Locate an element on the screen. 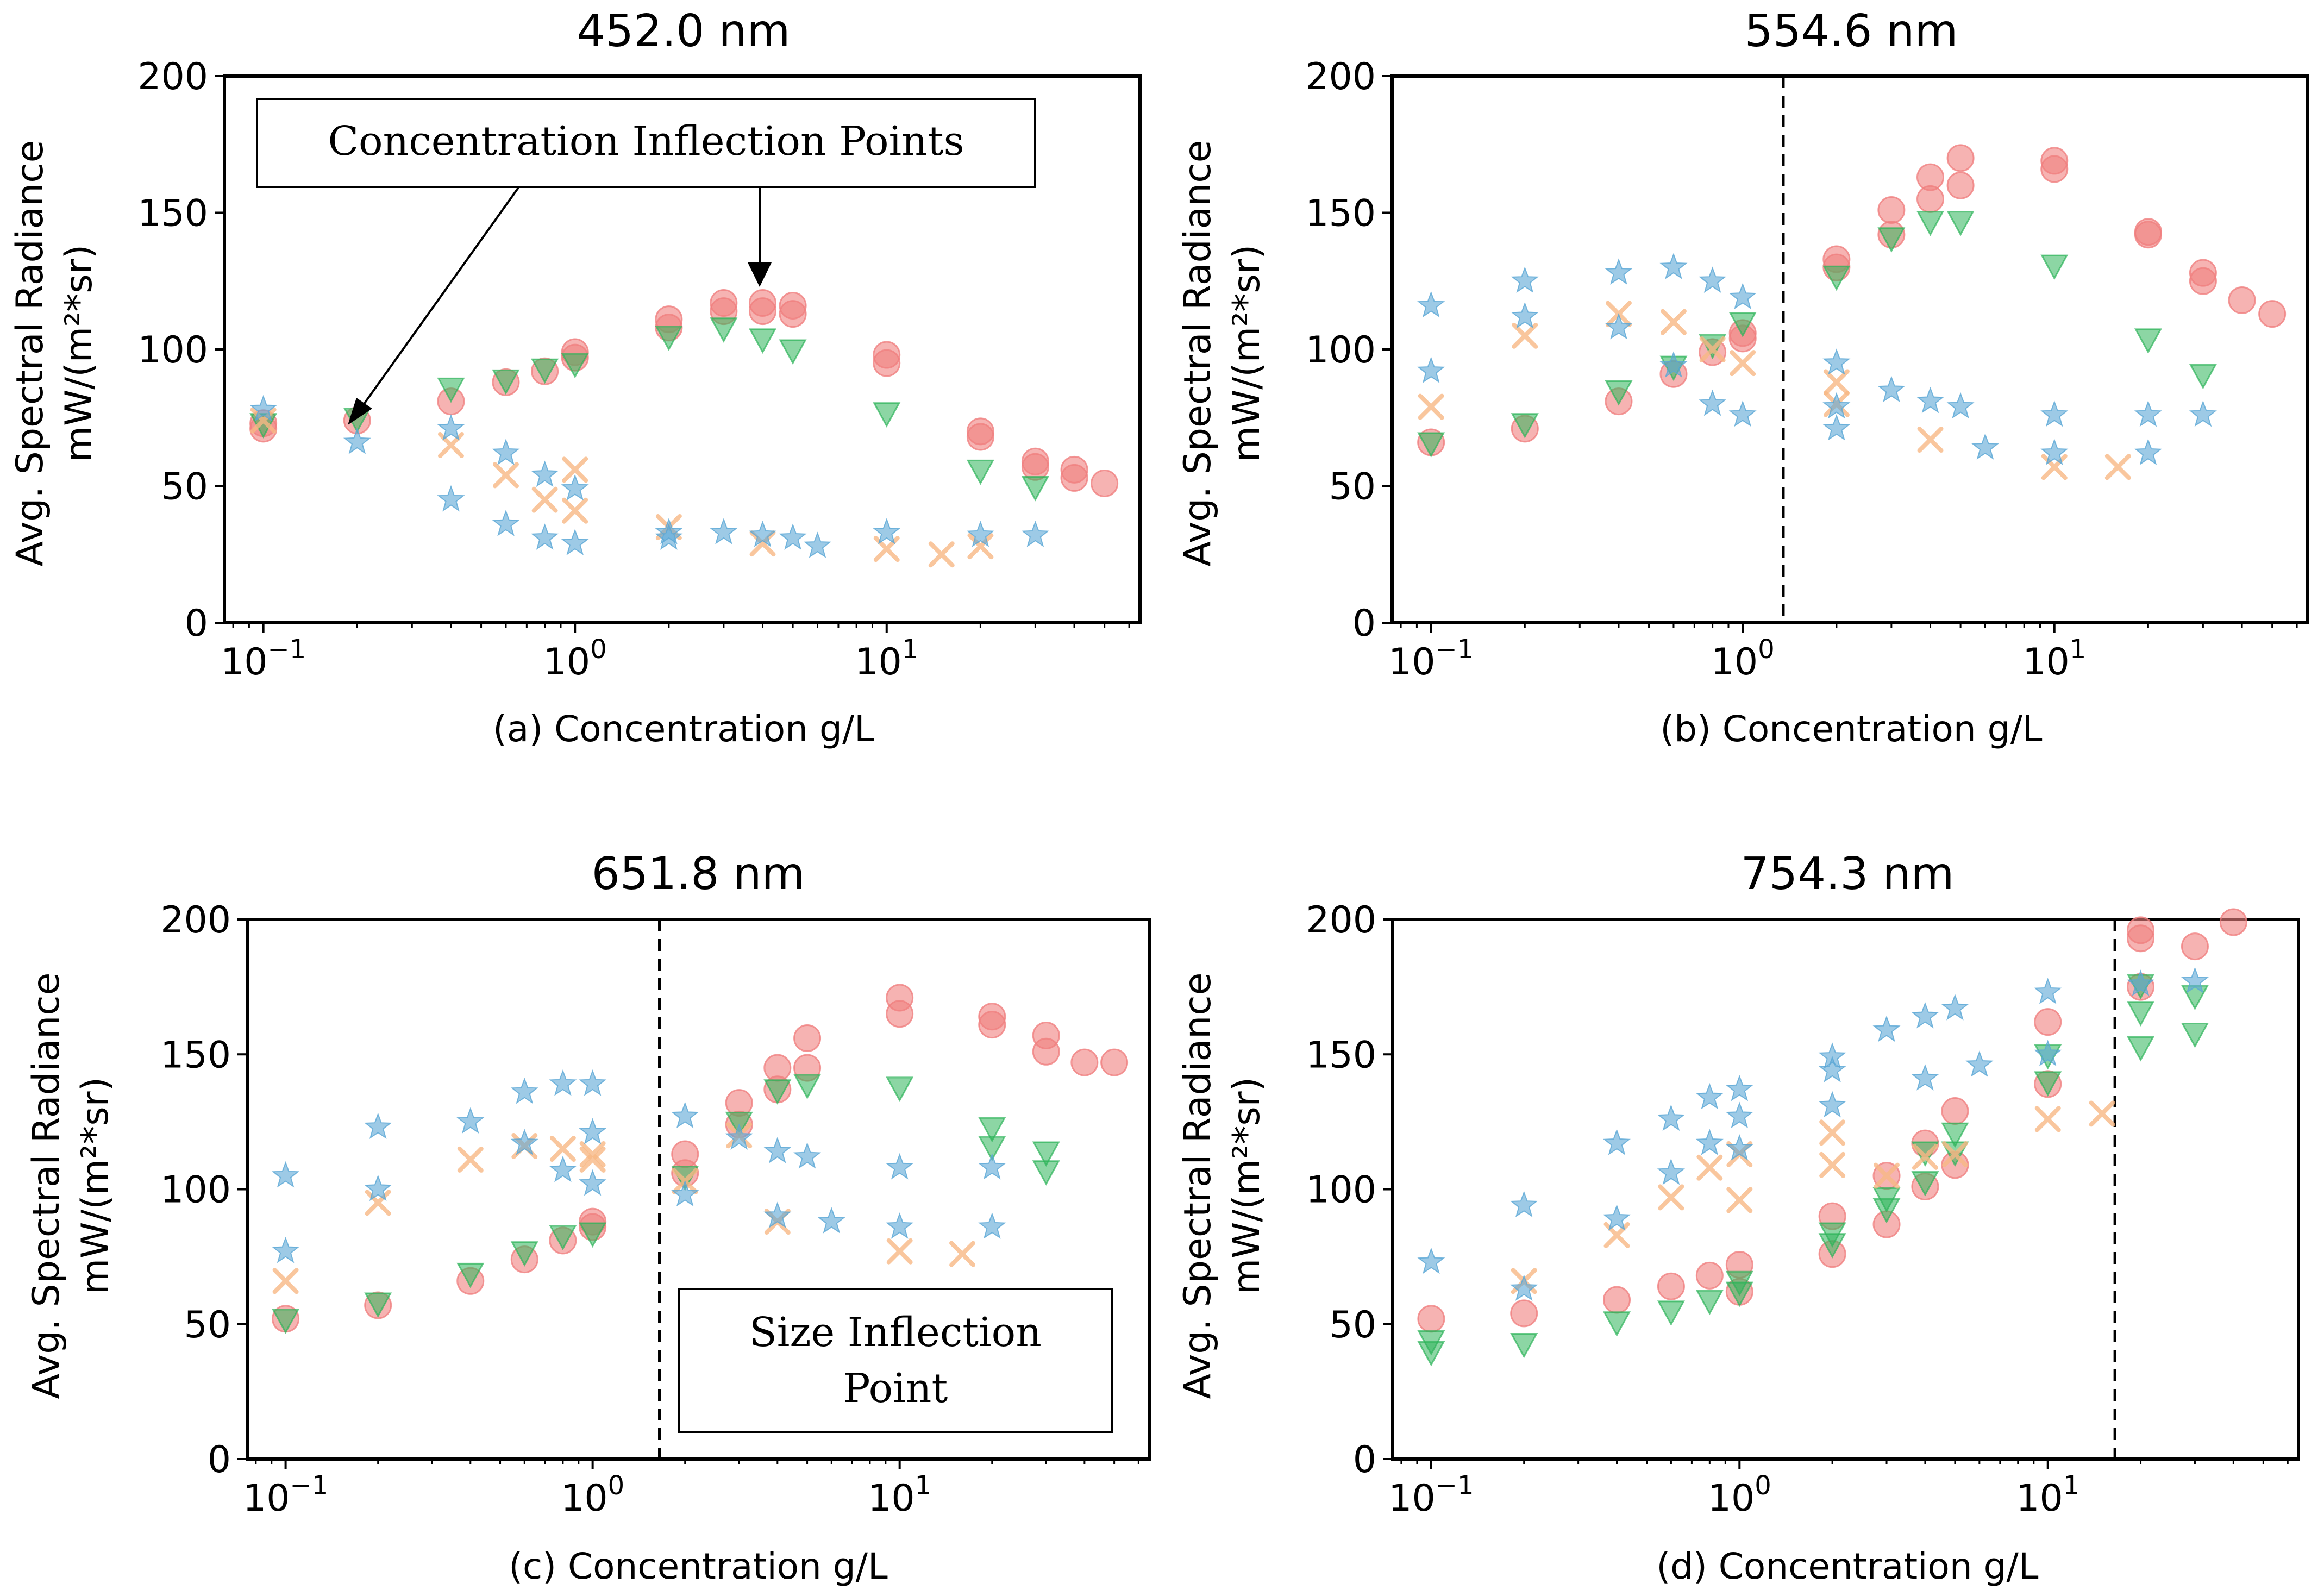 The height and width of the screenshot is (1596, 2324). series-circle is located at coordinates (700, 1158).